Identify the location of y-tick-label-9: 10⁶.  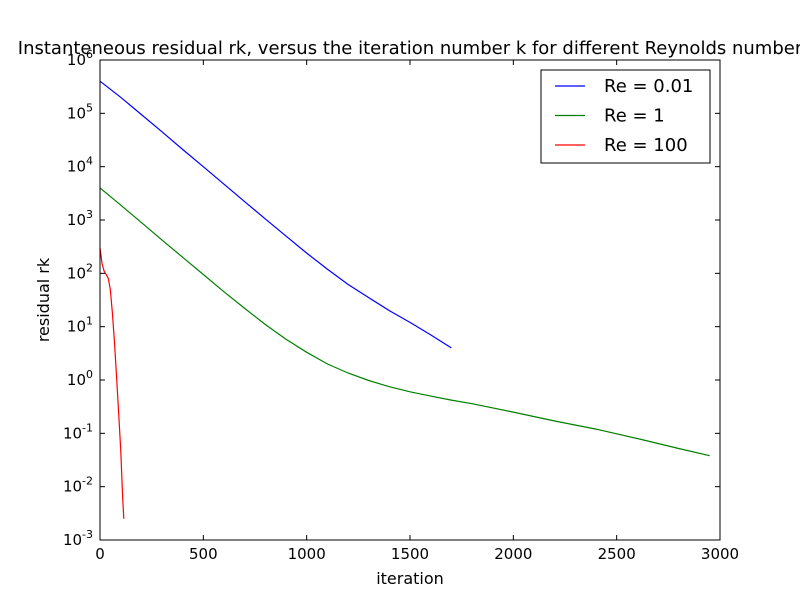
(80, 58).